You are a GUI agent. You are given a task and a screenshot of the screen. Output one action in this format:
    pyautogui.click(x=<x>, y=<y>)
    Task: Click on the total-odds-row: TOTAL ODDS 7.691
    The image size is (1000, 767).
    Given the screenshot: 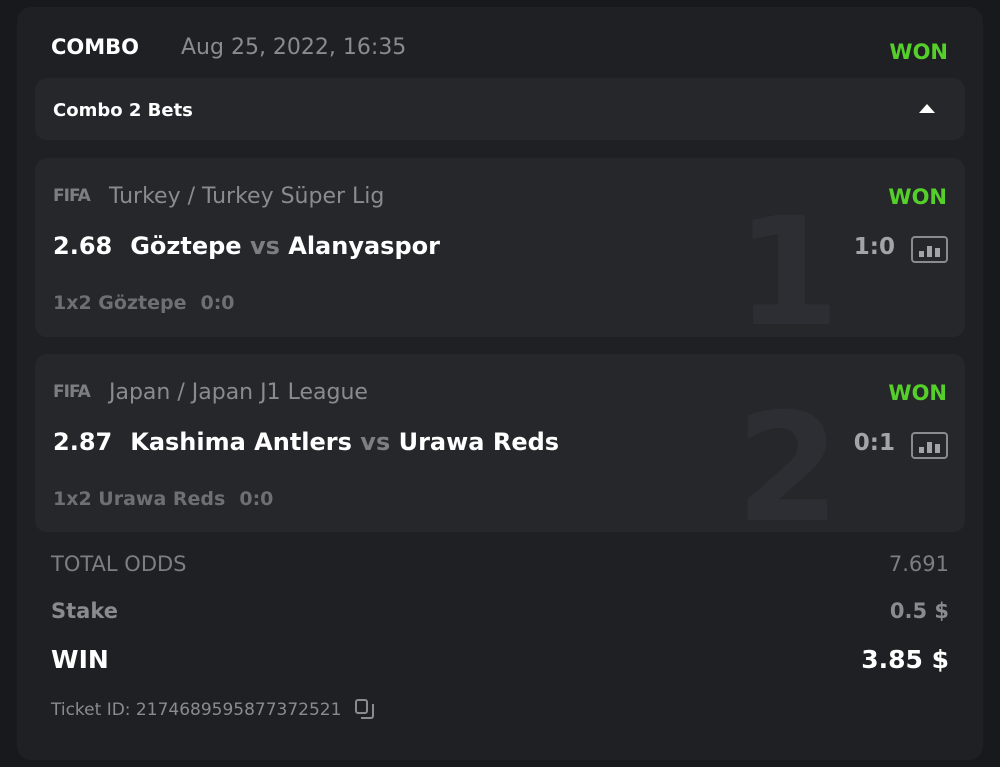 What is the action you would take?
    pyautogui.click(x=500, y=564)
    